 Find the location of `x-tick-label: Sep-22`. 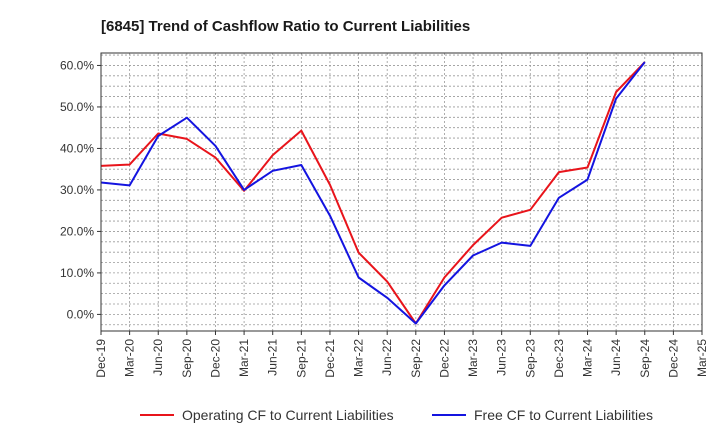

x-tick-label: Sep-22 is located at coordinates (416, 358).